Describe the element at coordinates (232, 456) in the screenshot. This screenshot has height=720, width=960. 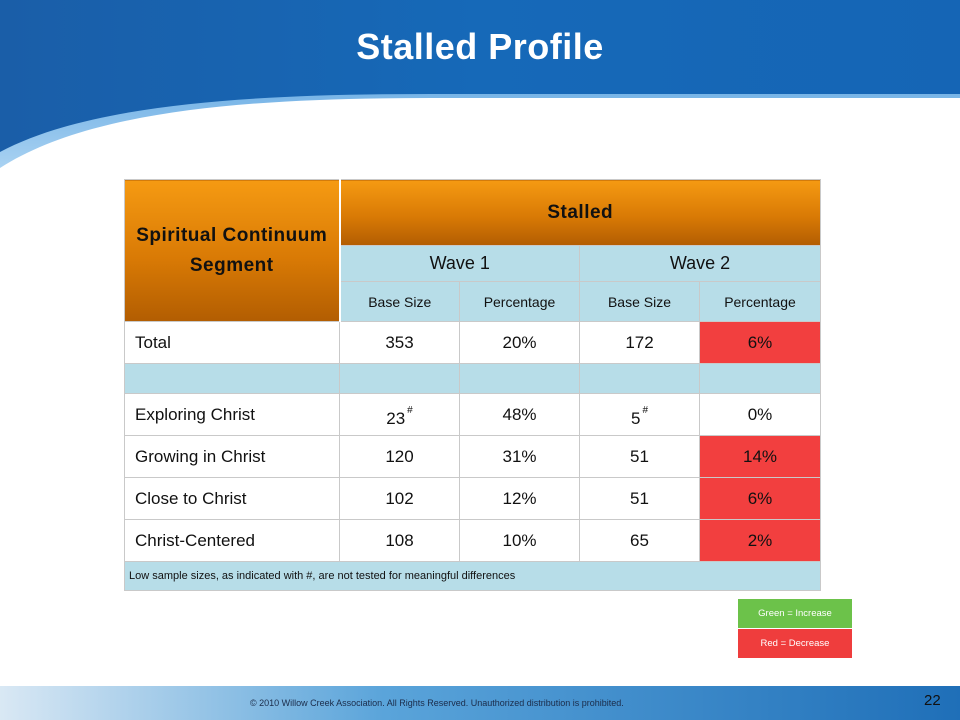
I see `row-label: Growing in Christ` at that location.